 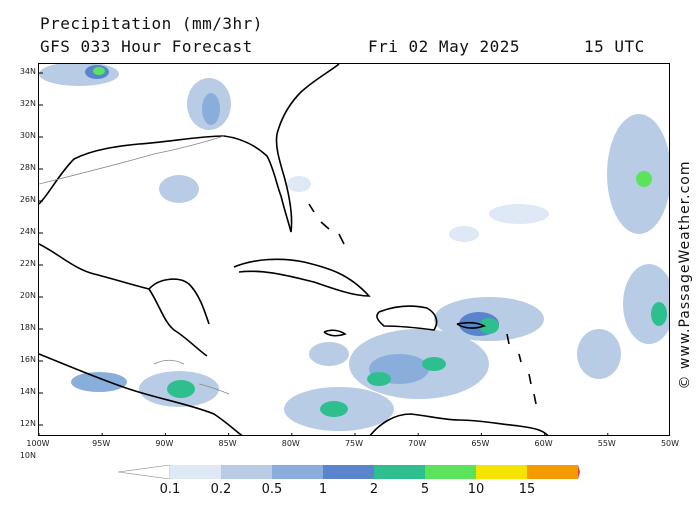 I want to click on longitude-label: 100W, so click(x=38, y=443).